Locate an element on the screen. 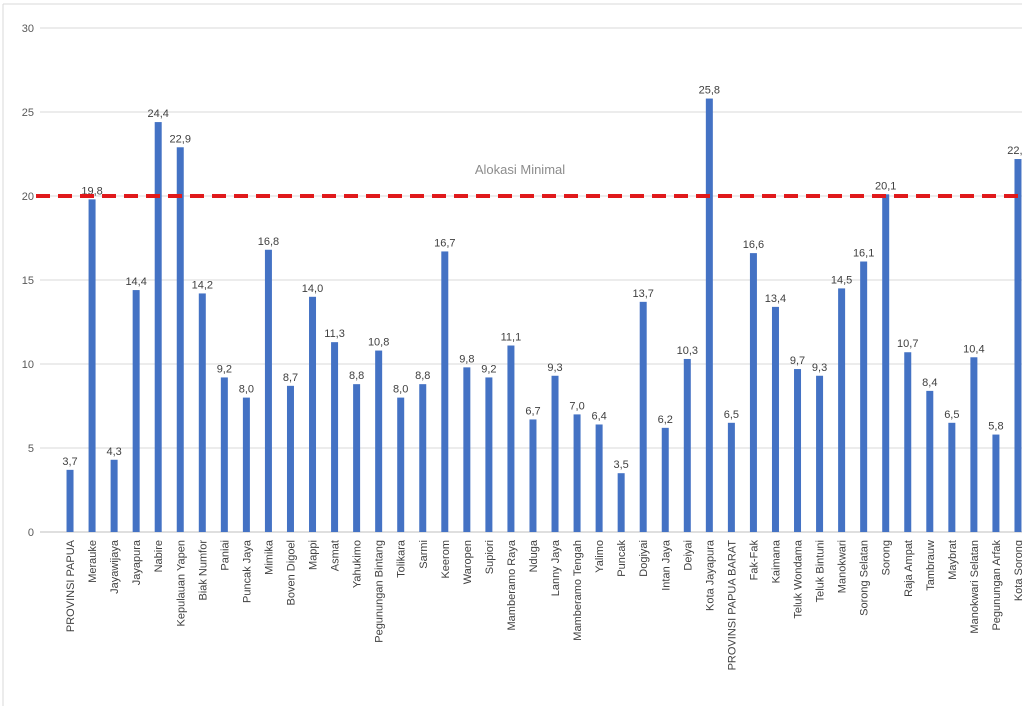 This screenshot has width=1022, height=711. data-label: 11,3 is located at coordinates (334, 334).